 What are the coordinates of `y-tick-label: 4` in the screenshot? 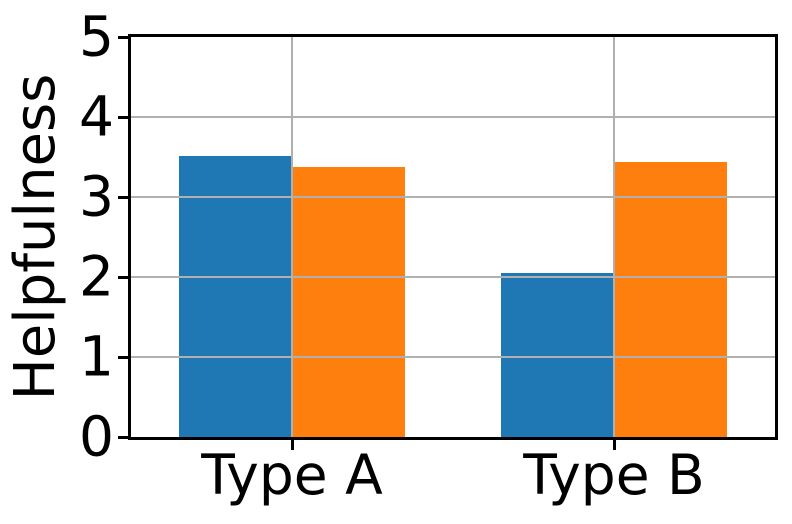 It's located at (96, 116).